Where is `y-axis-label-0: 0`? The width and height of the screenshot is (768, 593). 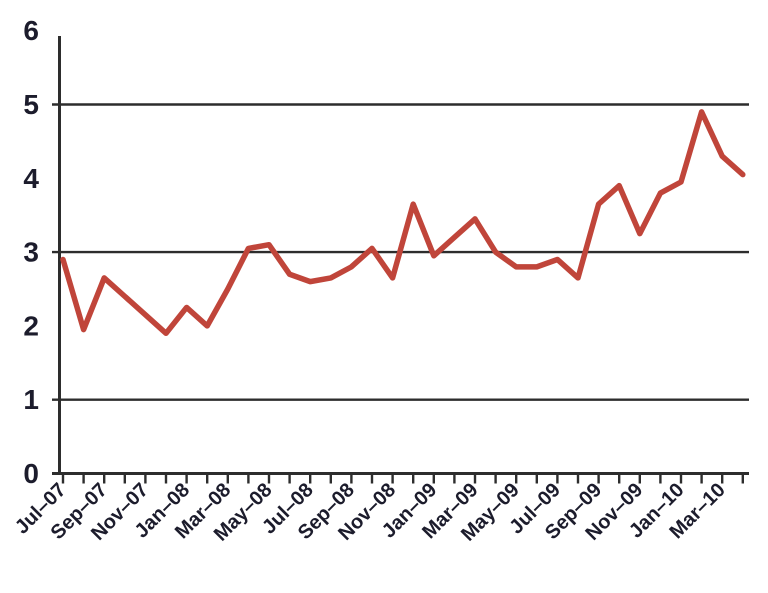
y-axis-label-0: 0 is located at coordinates (31, 473).